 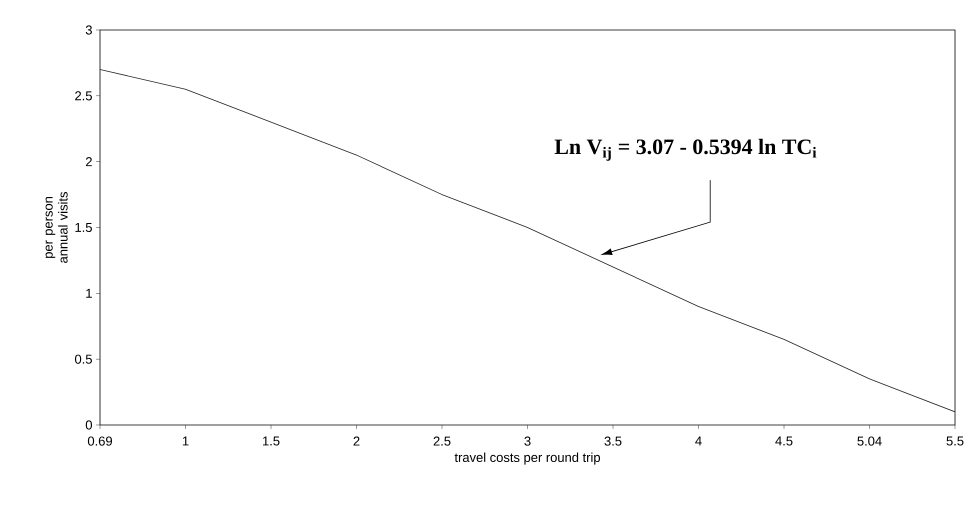 What do you see at coordinates (685, 149) in the screenshot?
I see `annotation: Ln V$_{ij}$ = 3.07 - 0.5394 ln TC$_{i}$` at bounding box center [685, 149].